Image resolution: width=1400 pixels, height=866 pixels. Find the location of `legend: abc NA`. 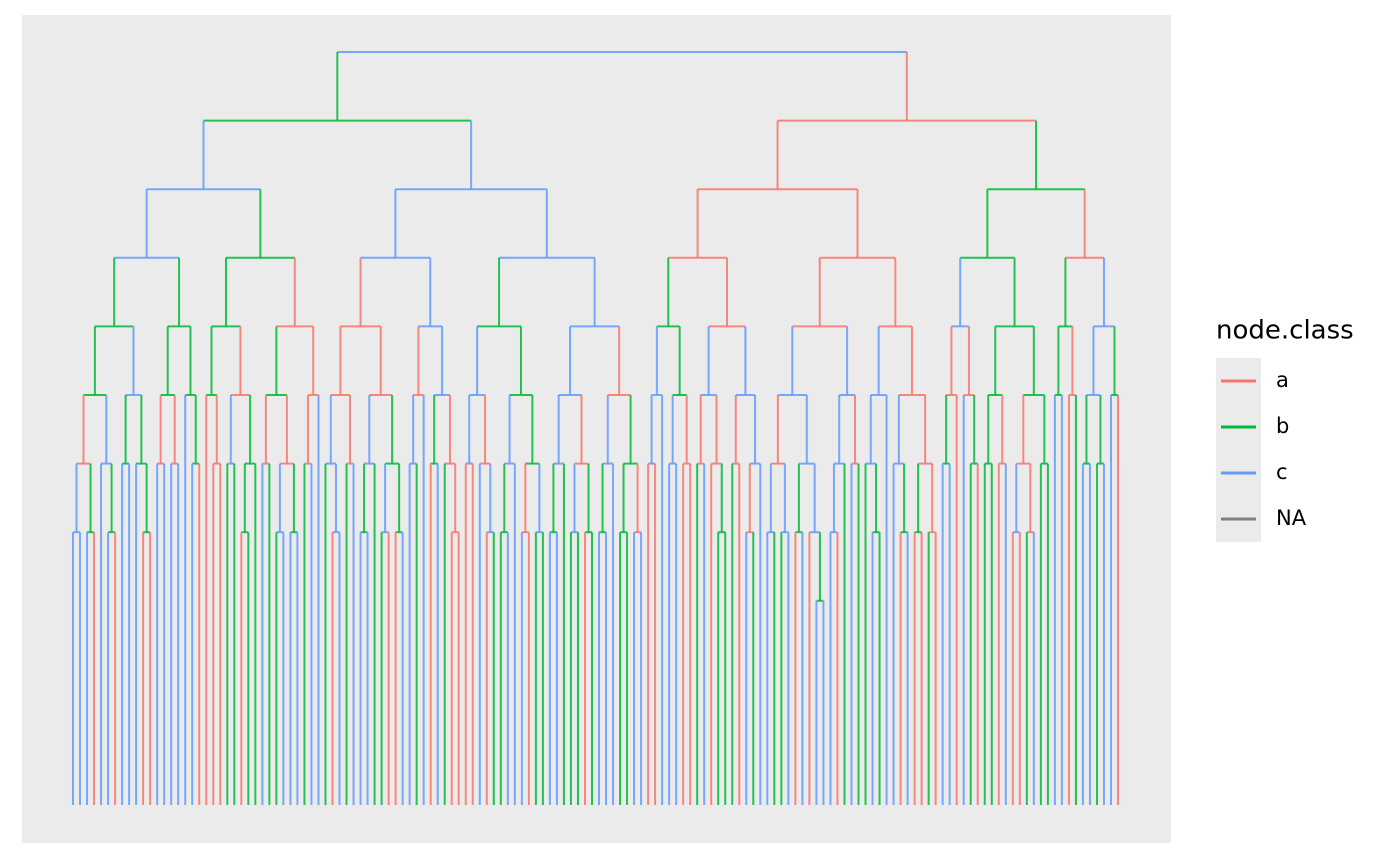

legend: abc NA is located at coordinates (1264, 449).